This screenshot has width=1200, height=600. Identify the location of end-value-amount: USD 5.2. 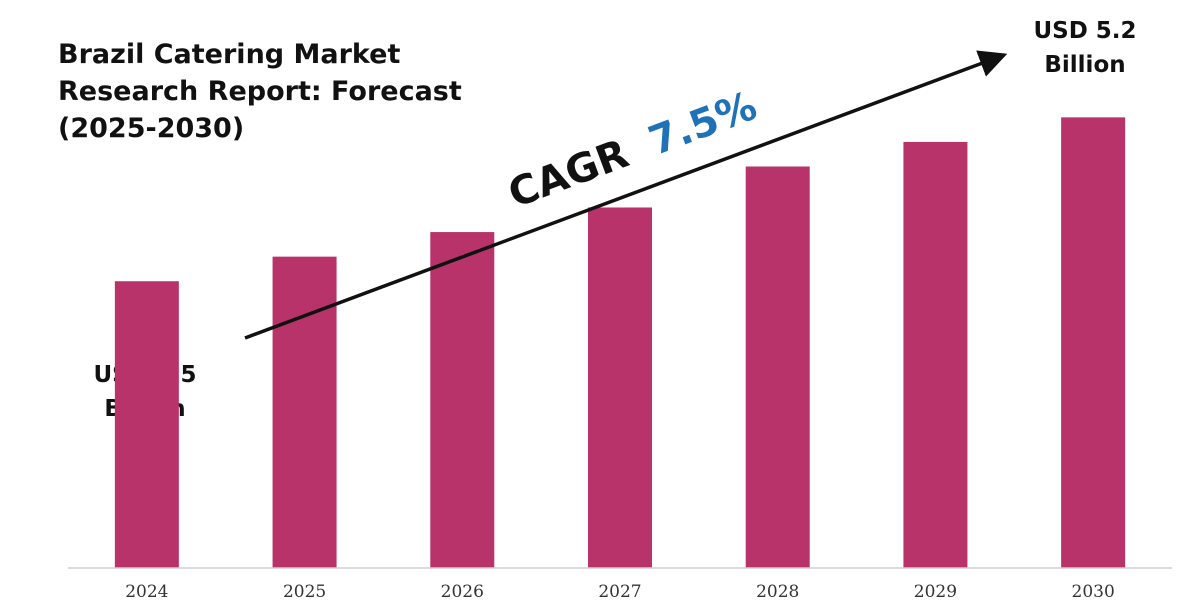
(1085, 31).